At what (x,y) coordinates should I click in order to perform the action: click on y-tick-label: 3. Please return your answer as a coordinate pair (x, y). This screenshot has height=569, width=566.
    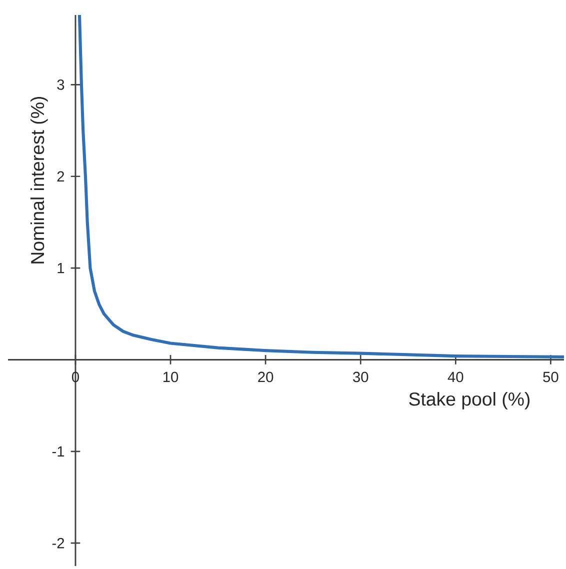
    Looking at the image, I should click on (60, 85).